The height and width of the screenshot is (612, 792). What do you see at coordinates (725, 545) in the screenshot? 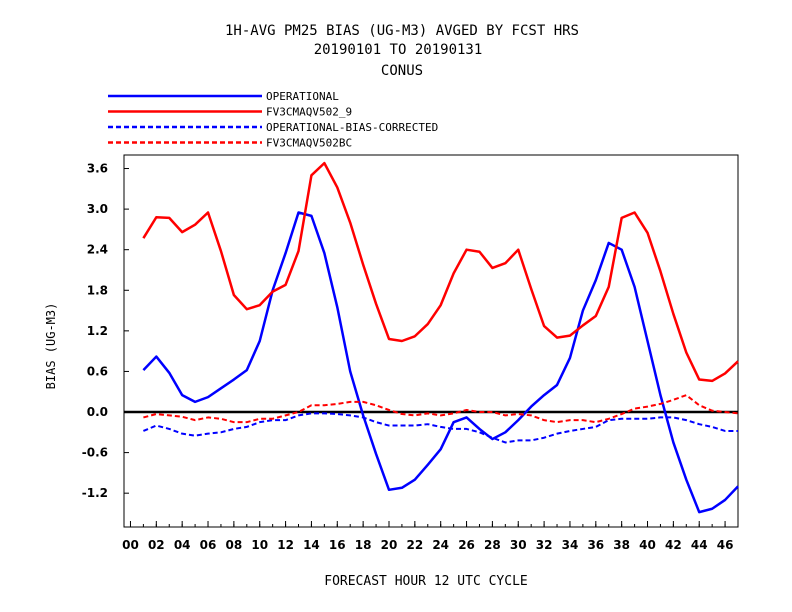
I see `x-tick-label: 46` at bounding box center [725, 545].